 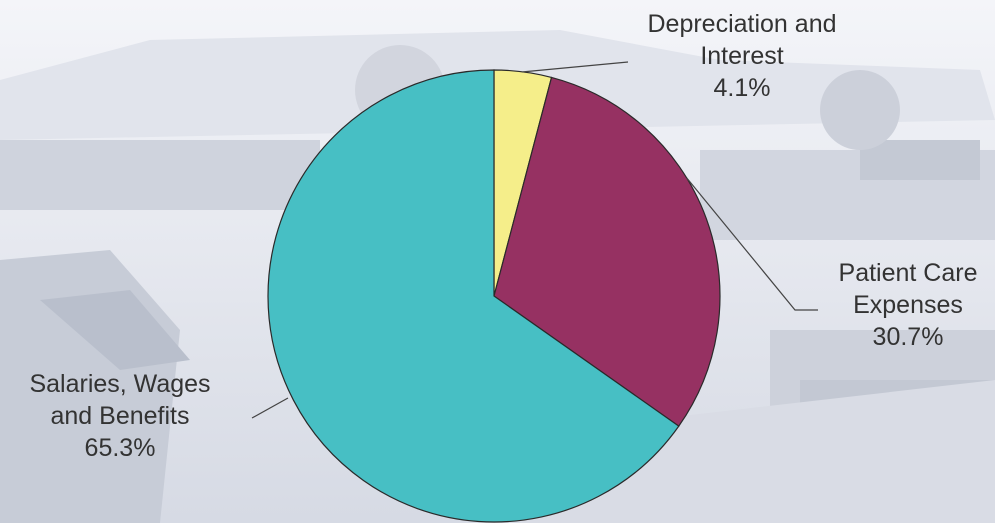 What do you see at coordinates (908, 337) in the screenshot?
I see `label-patient-pct: 30.7%` at bounding box center [908, 337].